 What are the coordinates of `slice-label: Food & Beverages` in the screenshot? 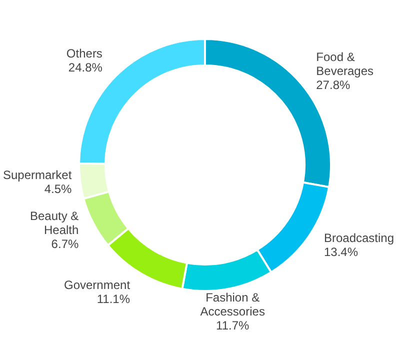 It's located at (345, 64).